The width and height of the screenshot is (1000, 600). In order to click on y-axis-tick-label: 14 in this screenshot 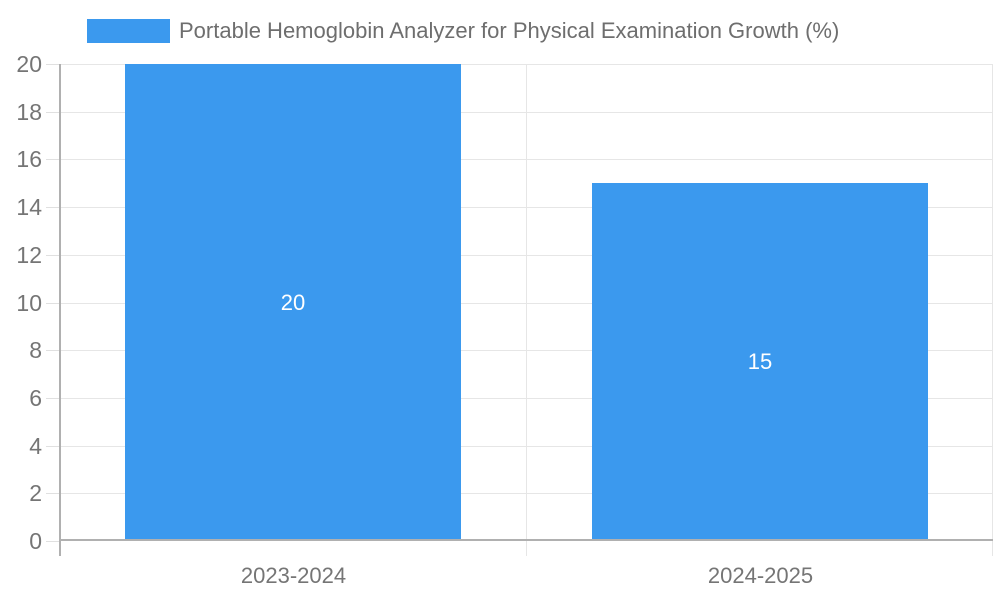, I will do `click(29, 207)`.